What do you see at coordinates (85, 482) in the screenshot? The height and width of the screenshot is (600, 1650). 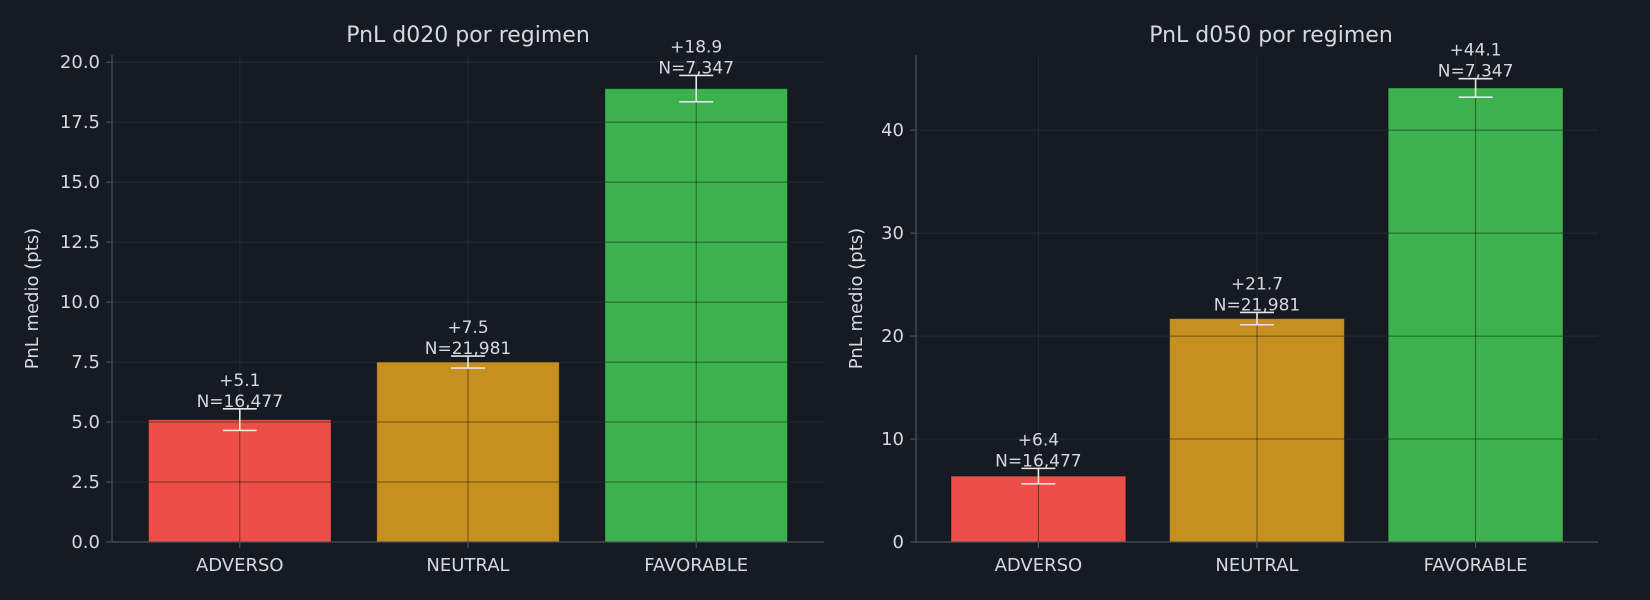 I see `y-tick-label: 2.5` at bounding box center [85, 482].